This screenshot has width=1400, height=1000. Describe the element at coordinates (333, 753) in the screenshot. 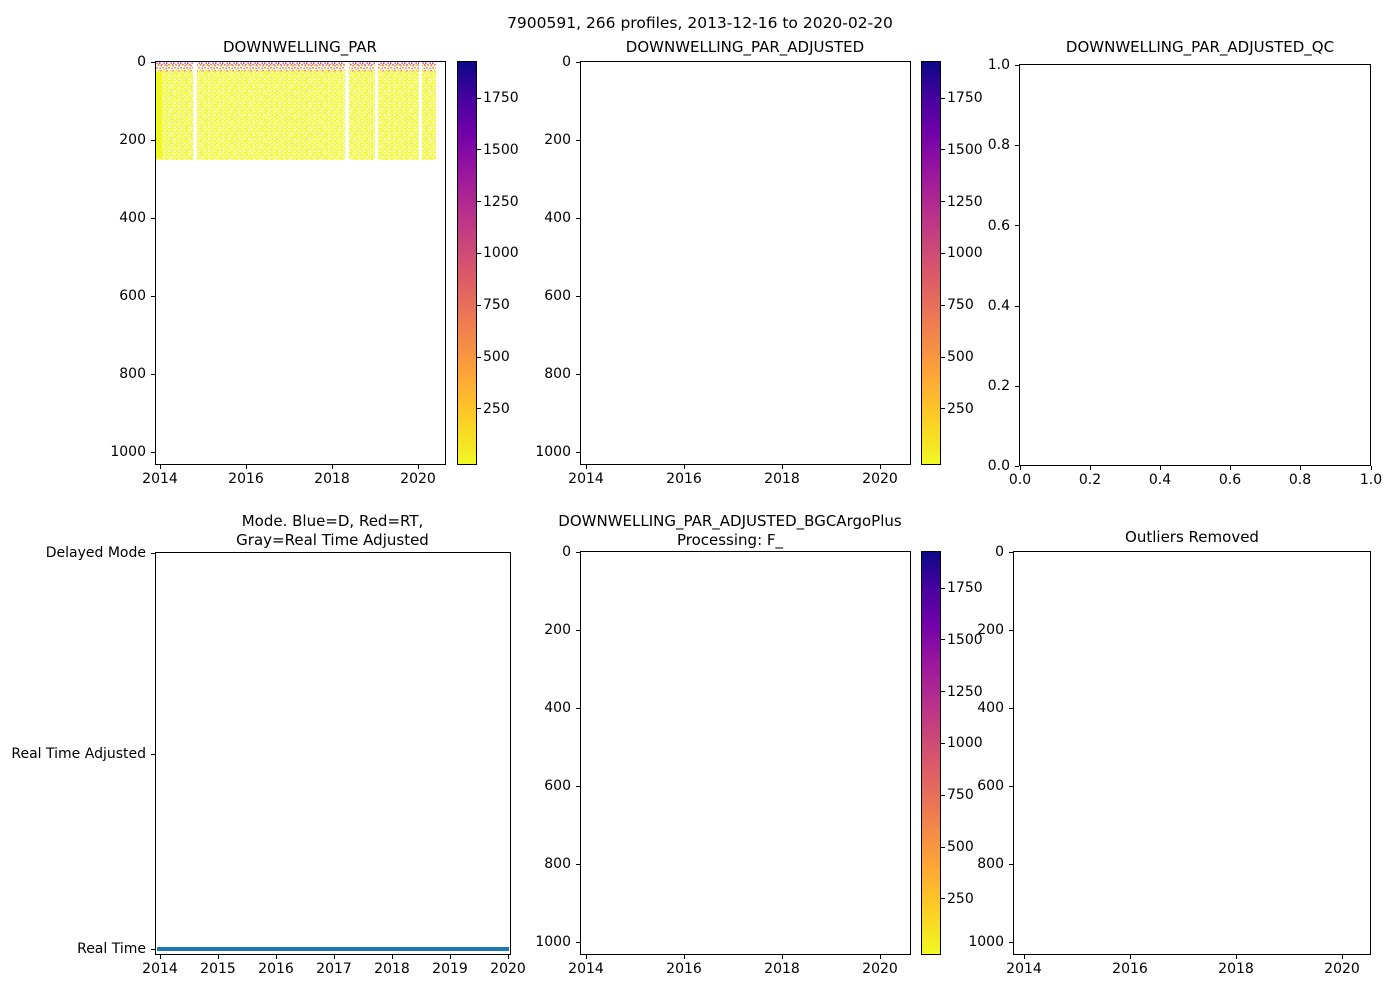

I see `axes-mode` at that location.